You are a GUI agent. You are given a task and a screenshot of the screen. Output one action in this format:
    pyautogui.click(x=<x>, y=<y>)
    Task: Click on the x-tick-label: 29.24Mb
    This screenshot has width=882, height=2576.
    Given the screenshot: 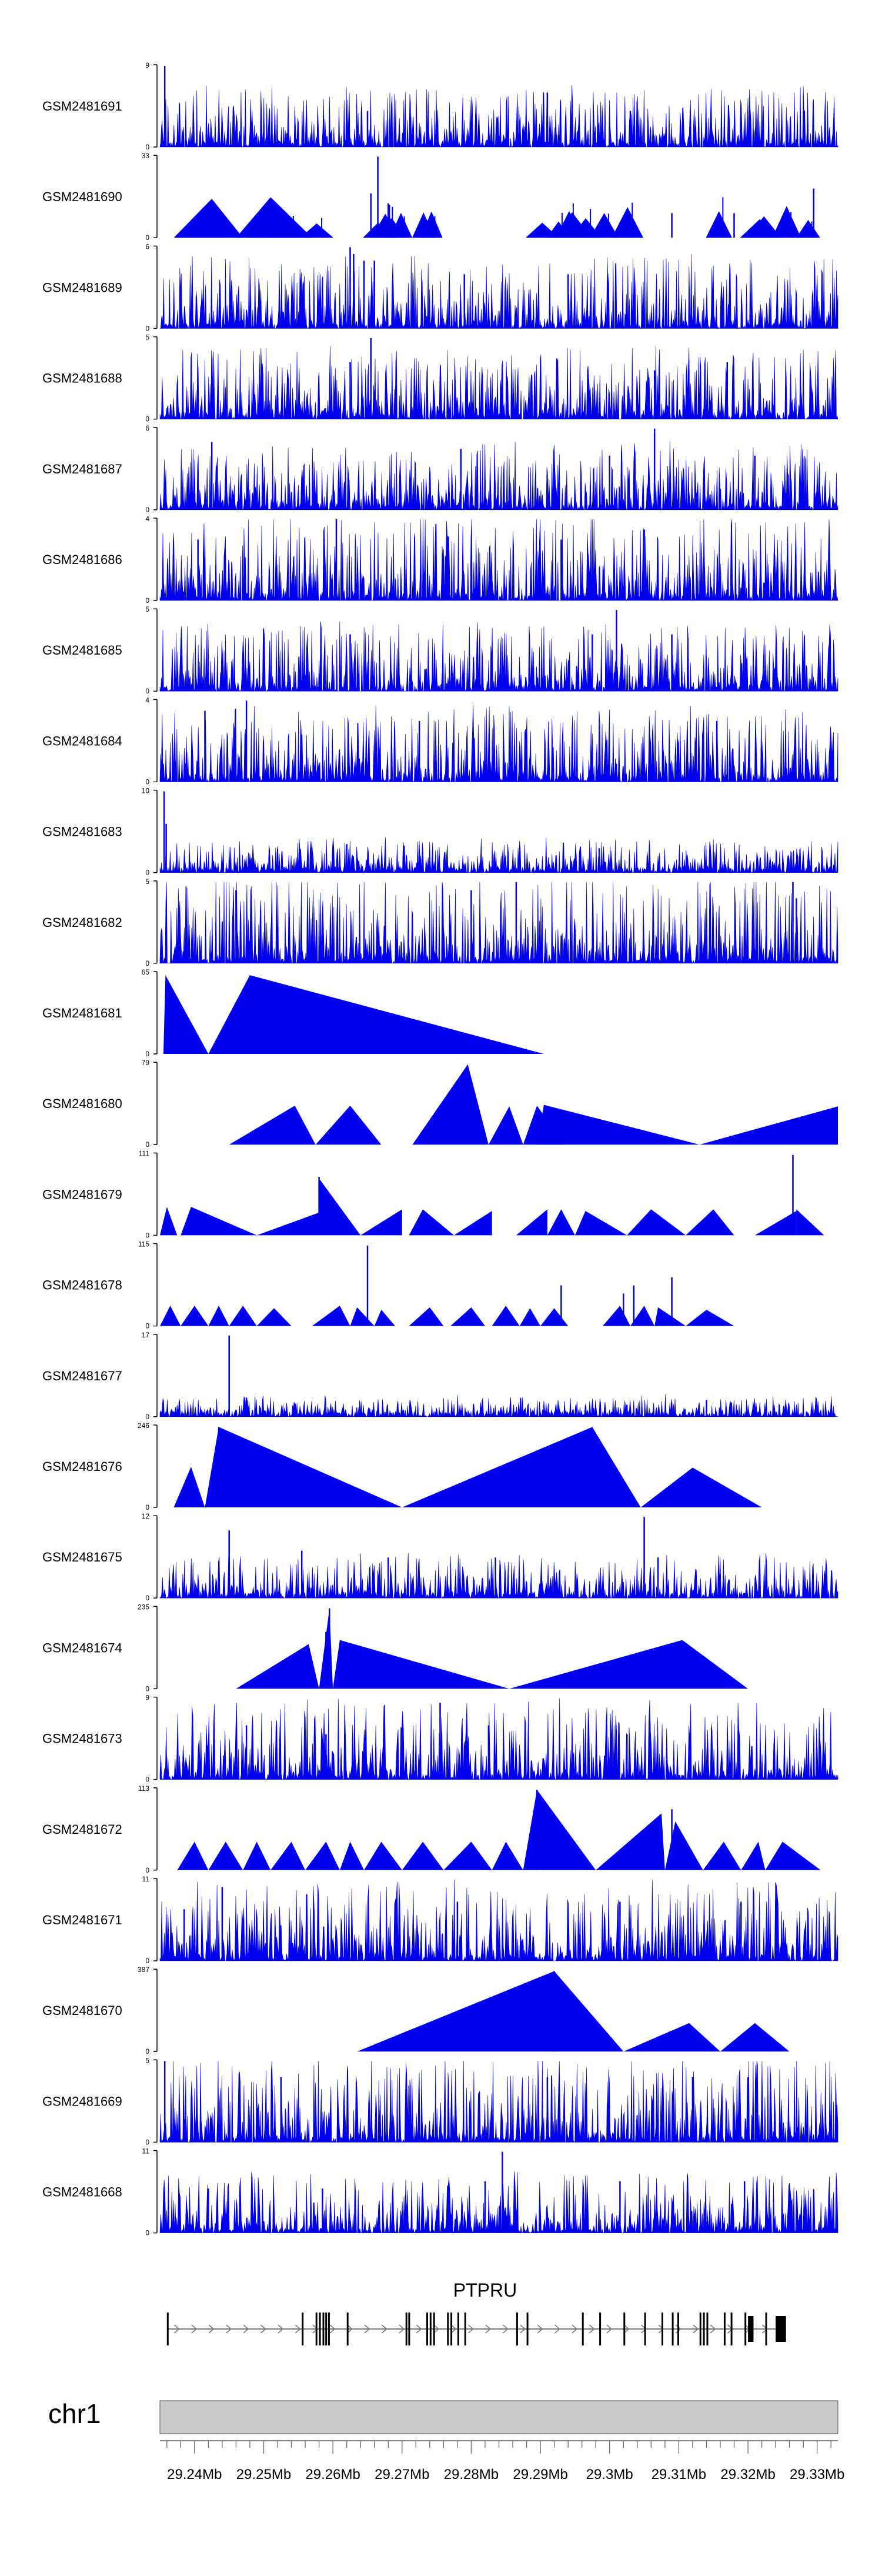 What is the action you would take?
    pyautogui.click(x=194, y=2474)
    